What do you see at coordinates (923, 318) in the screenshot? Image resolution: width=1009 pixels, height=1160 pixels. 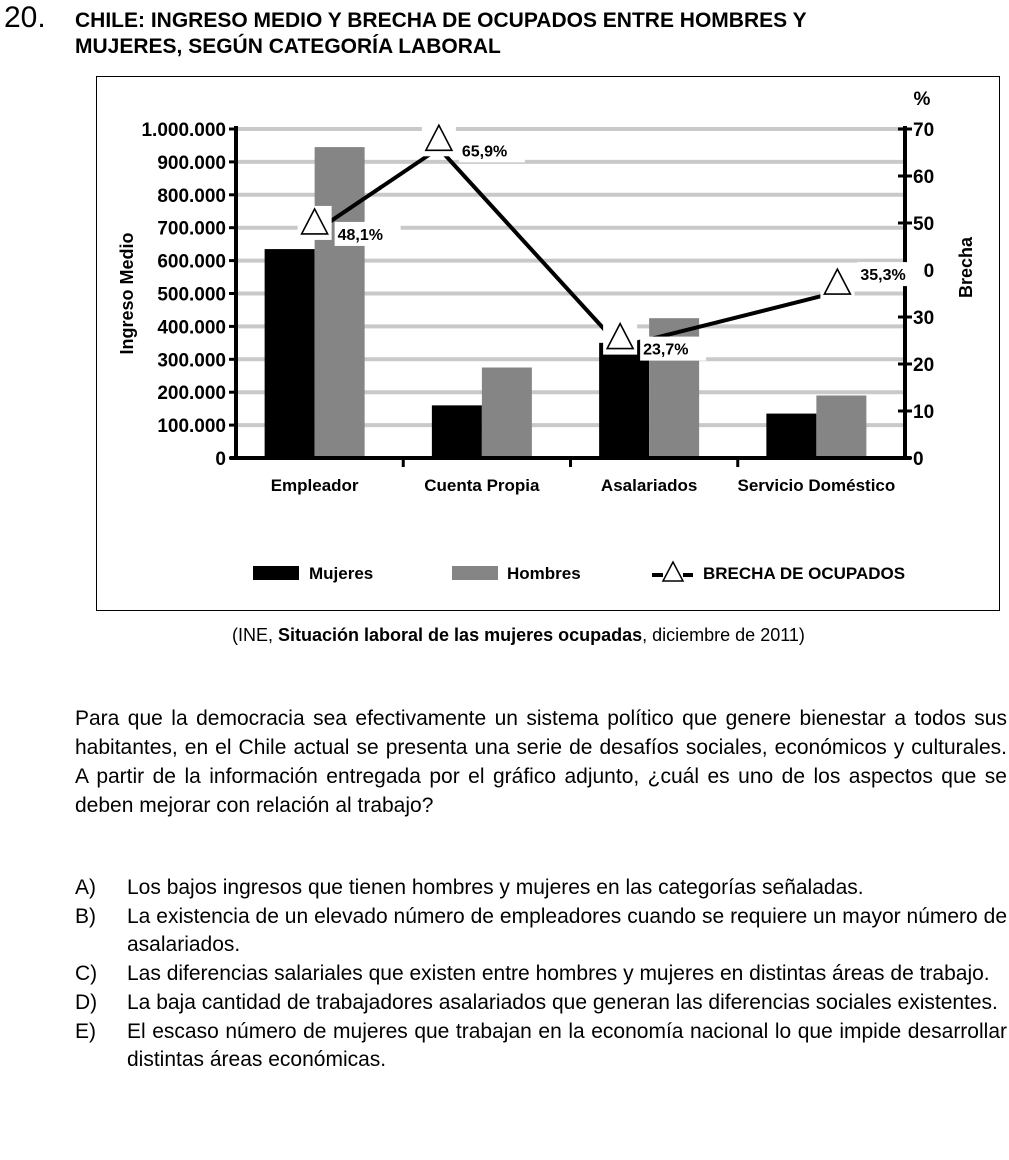 I see `y-tick-label-right: 30` at bounding box center [923, 318].